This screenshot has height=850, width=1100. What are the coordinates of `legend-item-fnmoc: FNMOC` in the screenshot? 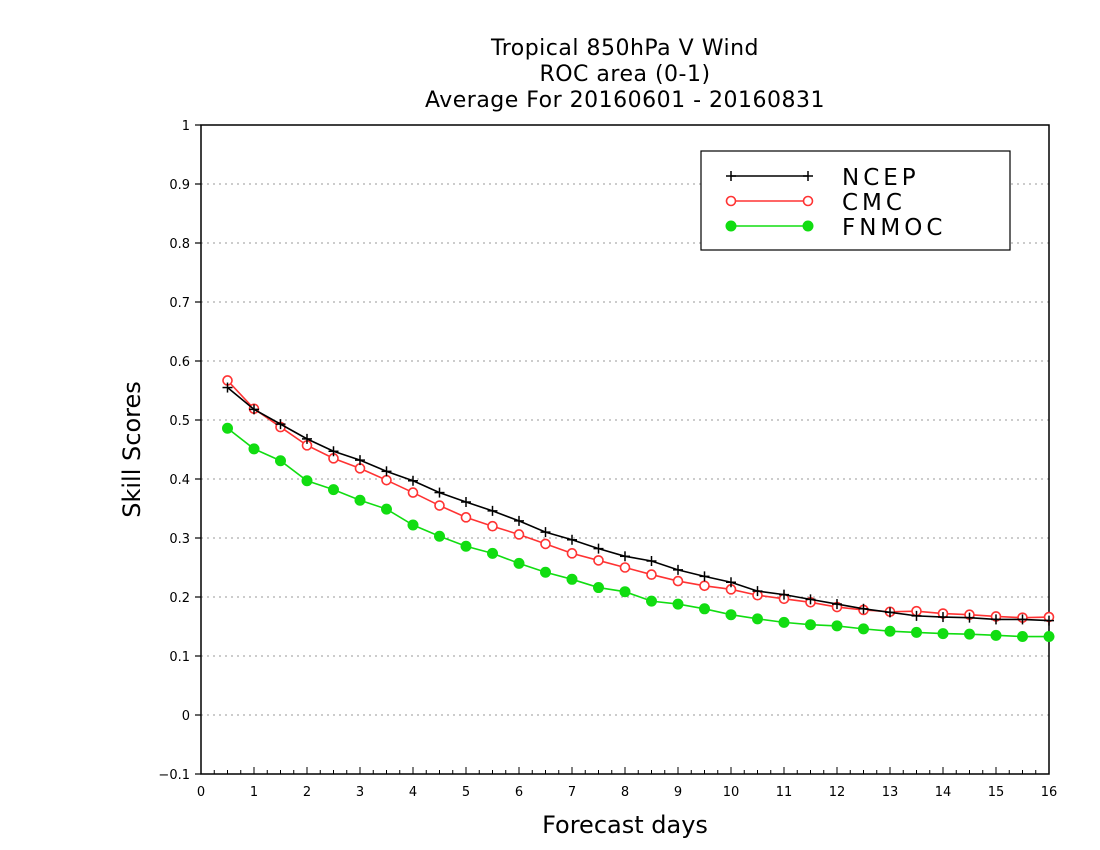 It's located at (835, 228).